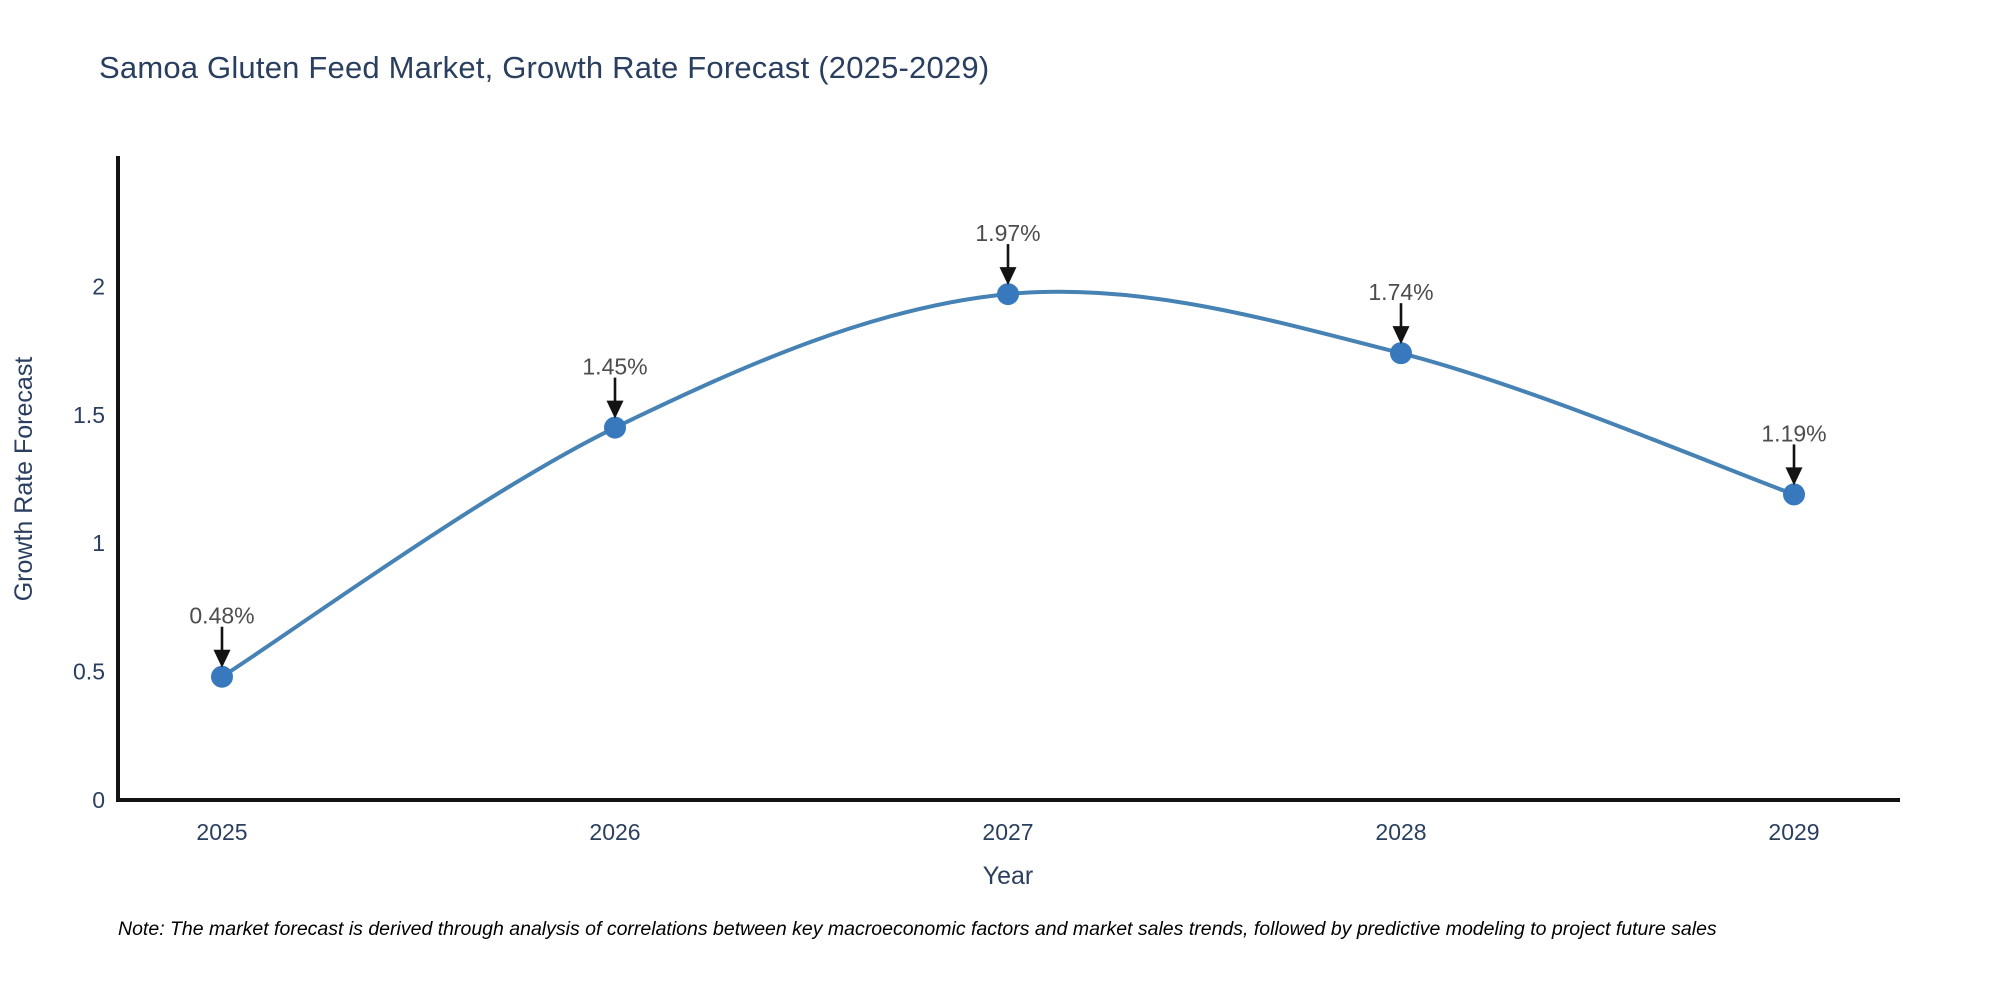  I want to click on y-tick-label: 0, so click(98, 800).